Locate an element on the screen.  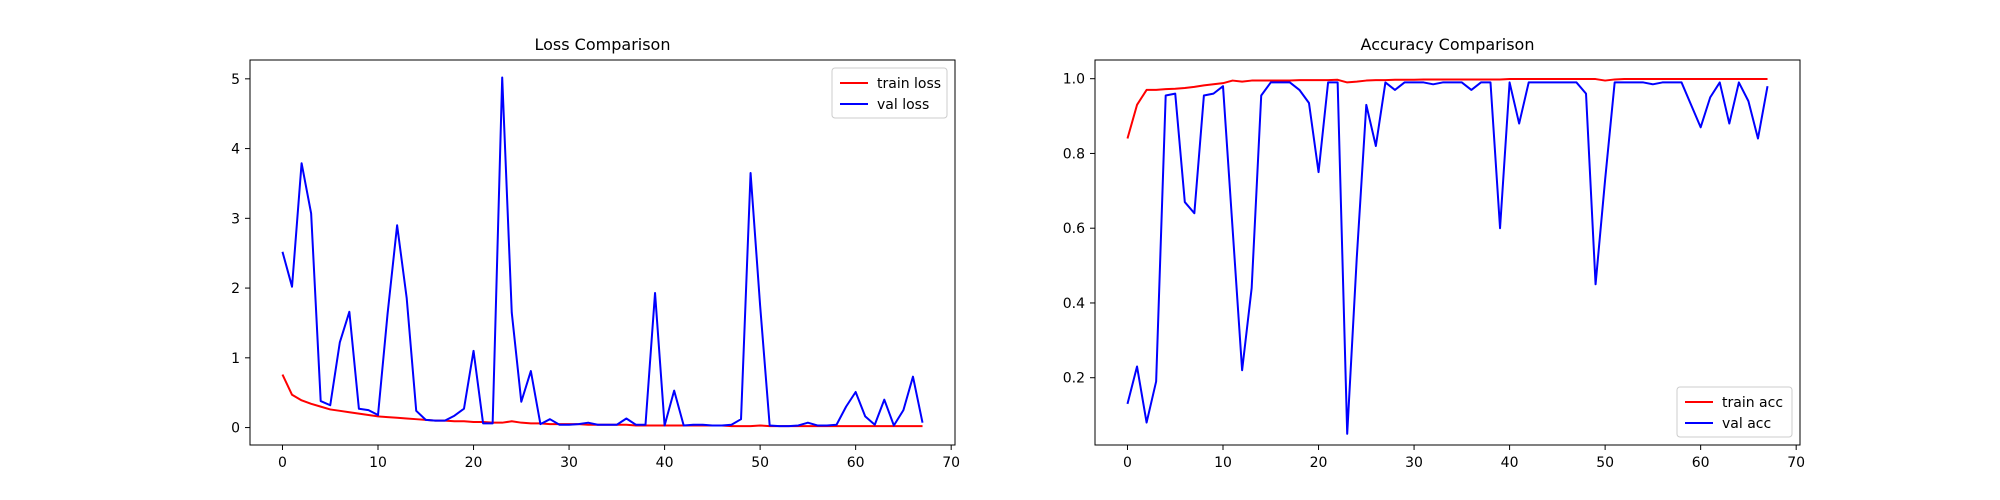
loss-legend-box is located at coordinates (889, 93).